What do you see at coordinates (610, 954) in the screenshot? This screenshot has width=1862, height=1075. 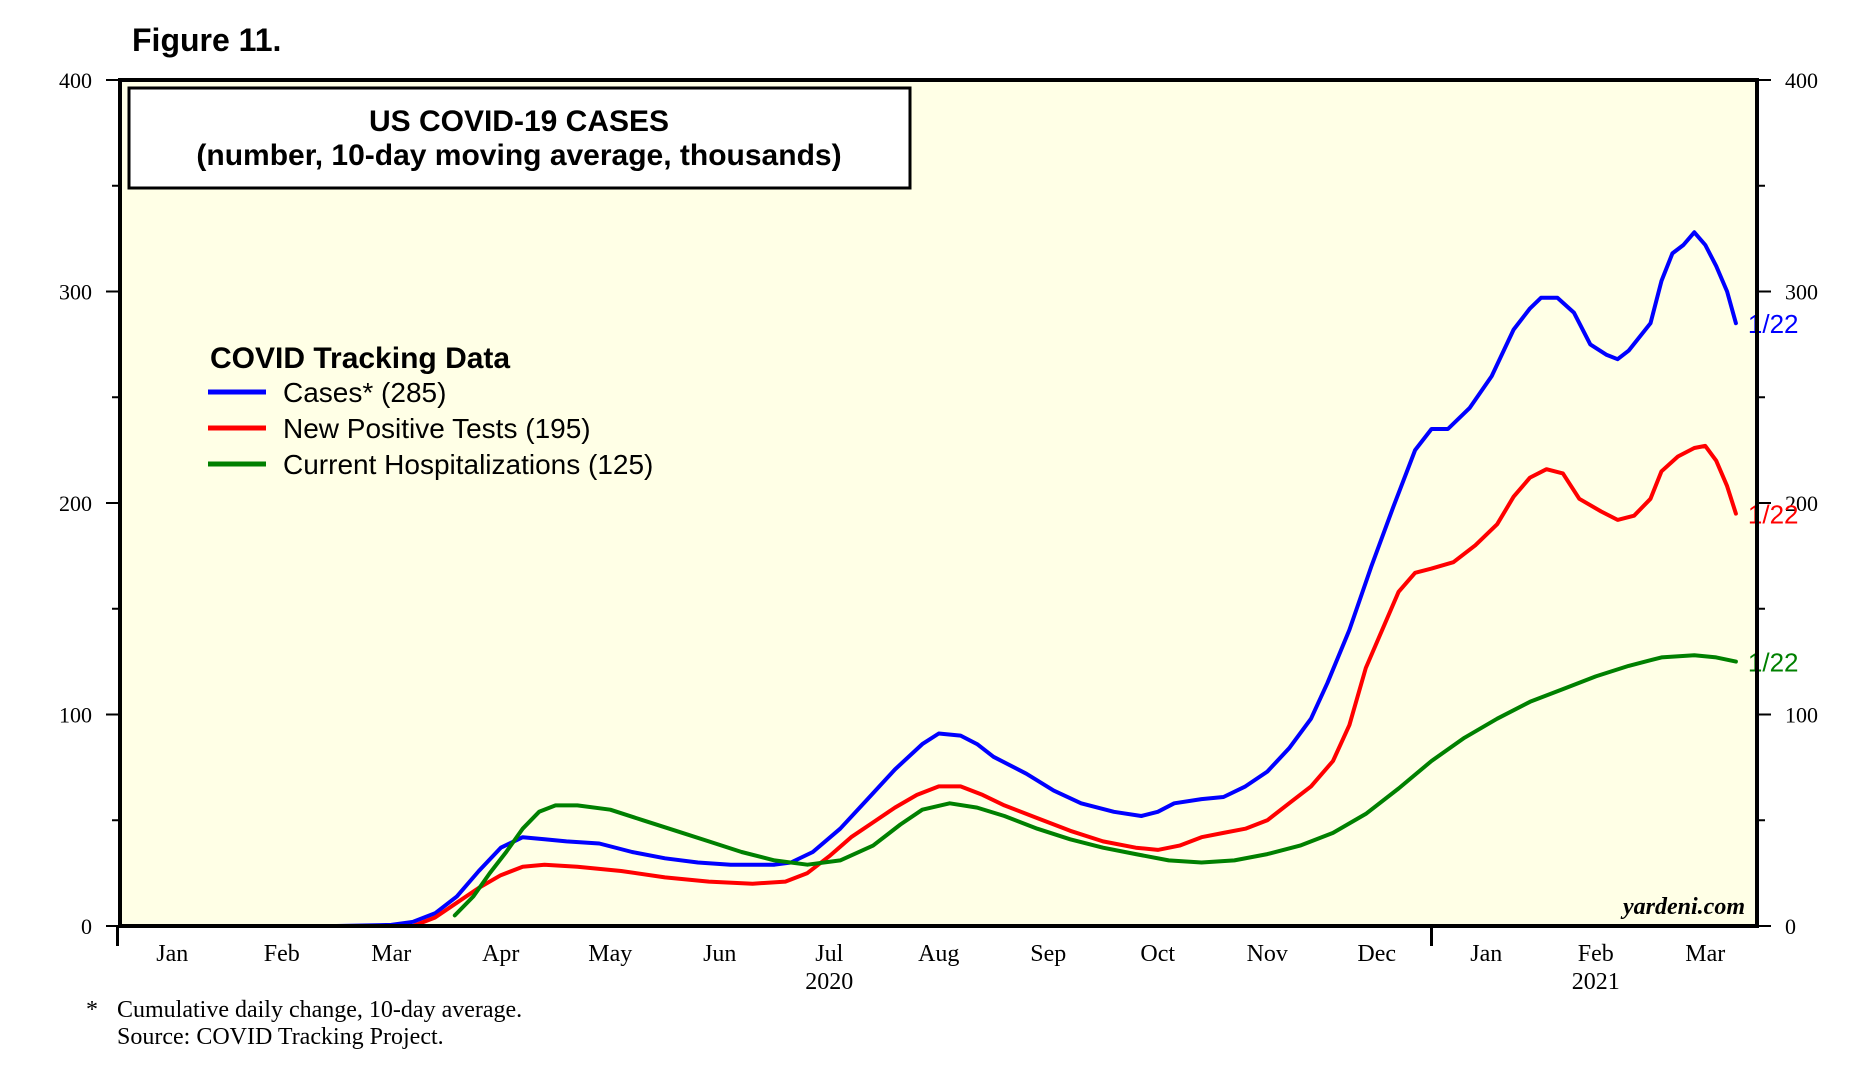 I see `x-tick-label: May` at bounding box center [610, 954].